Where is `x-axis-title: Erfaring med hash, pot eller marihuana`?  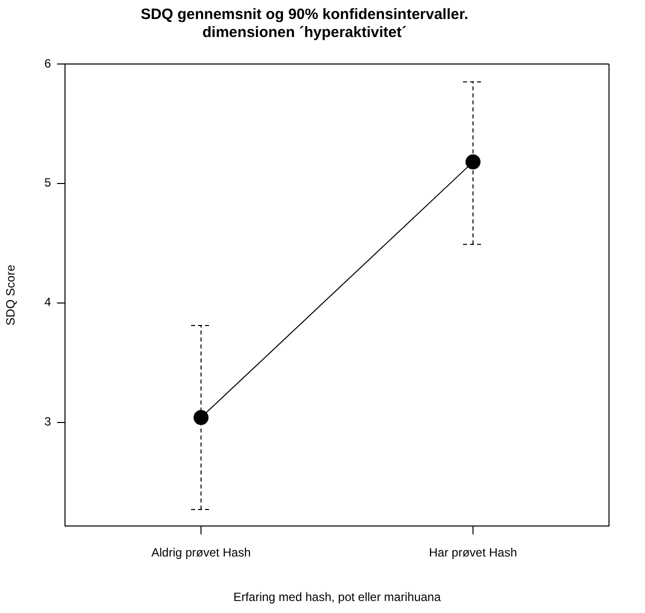
x-axis-title: Erfaring med hash, pot eller marihuana is located at coordinates (337, 597).